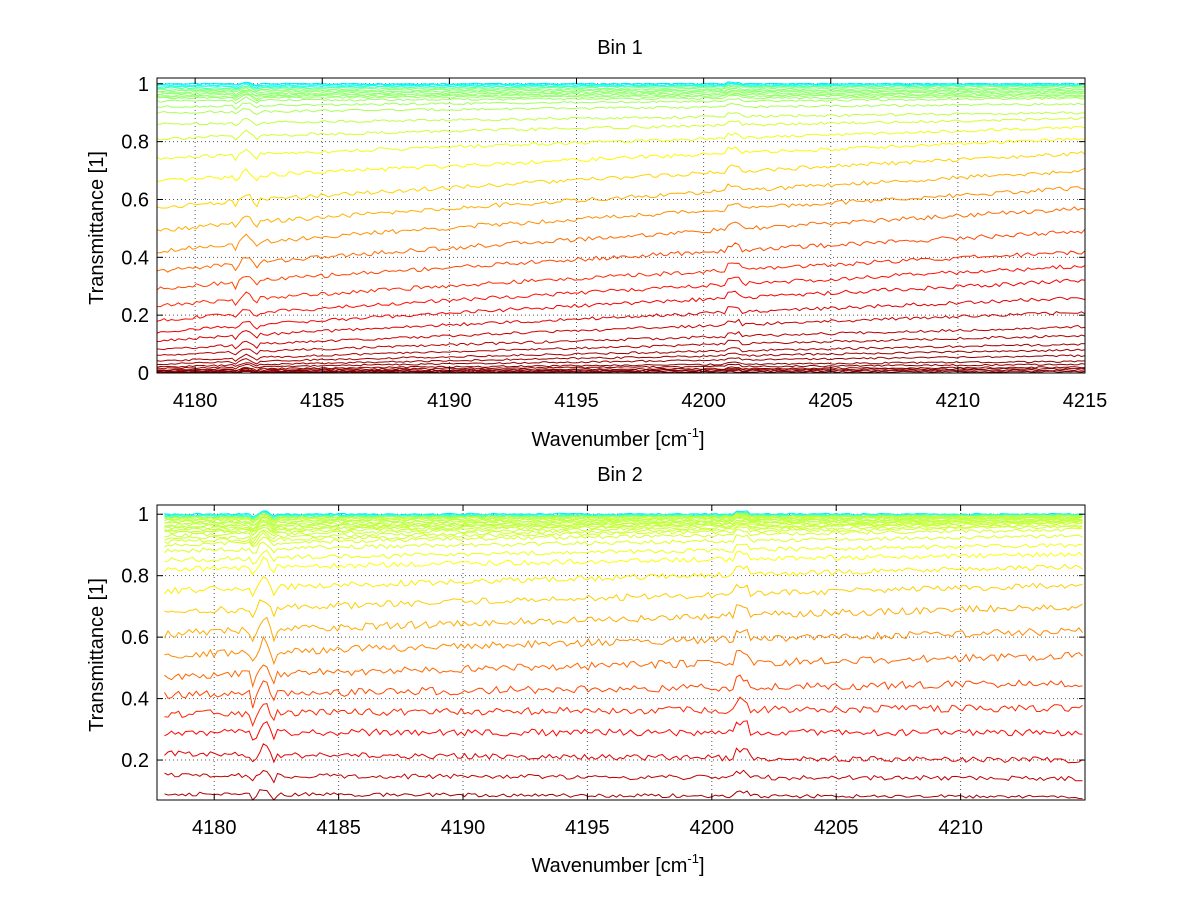  What do you see at coordinates (143, 374) in the screenshot?
I see `y-tick-label: 0` at bounding box center [143, 374].